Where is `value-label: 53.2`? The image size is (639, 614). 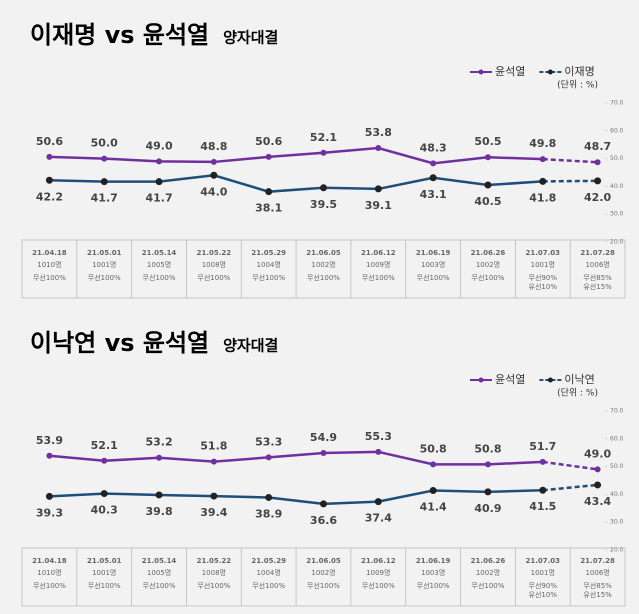 value-label: 53.2 is located at coordinates (158, 442).